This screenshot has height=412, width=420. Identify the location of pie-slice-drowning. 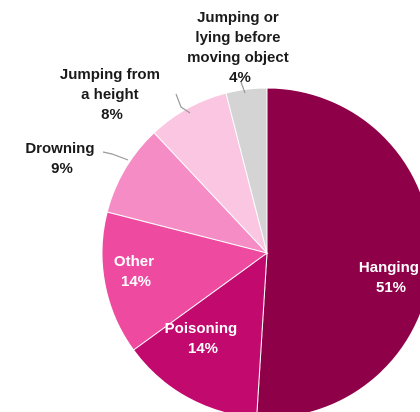
(187, 193).